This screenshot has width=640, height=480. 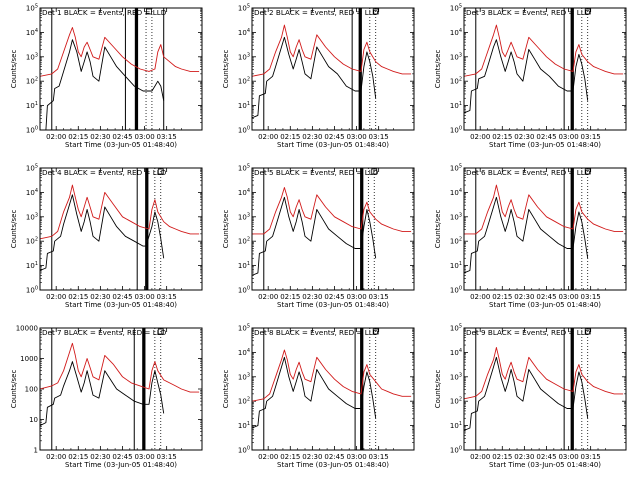 What do you see at coordinates (316, 332) in the screenshot?
I see `plot-title: Det 8 BLACK = Events, RED = LLD` at bounding box center [316, 332].